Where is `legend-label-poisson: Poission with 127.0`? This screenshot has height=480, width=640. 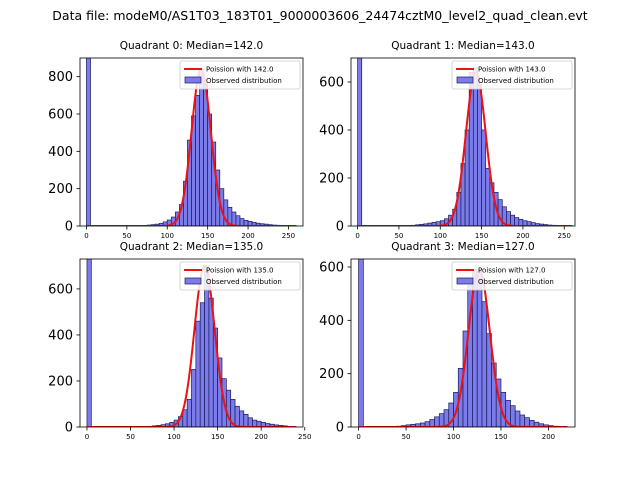
legend-label-poisson: Poission with 127.0 is located at coordinates (512, 271).